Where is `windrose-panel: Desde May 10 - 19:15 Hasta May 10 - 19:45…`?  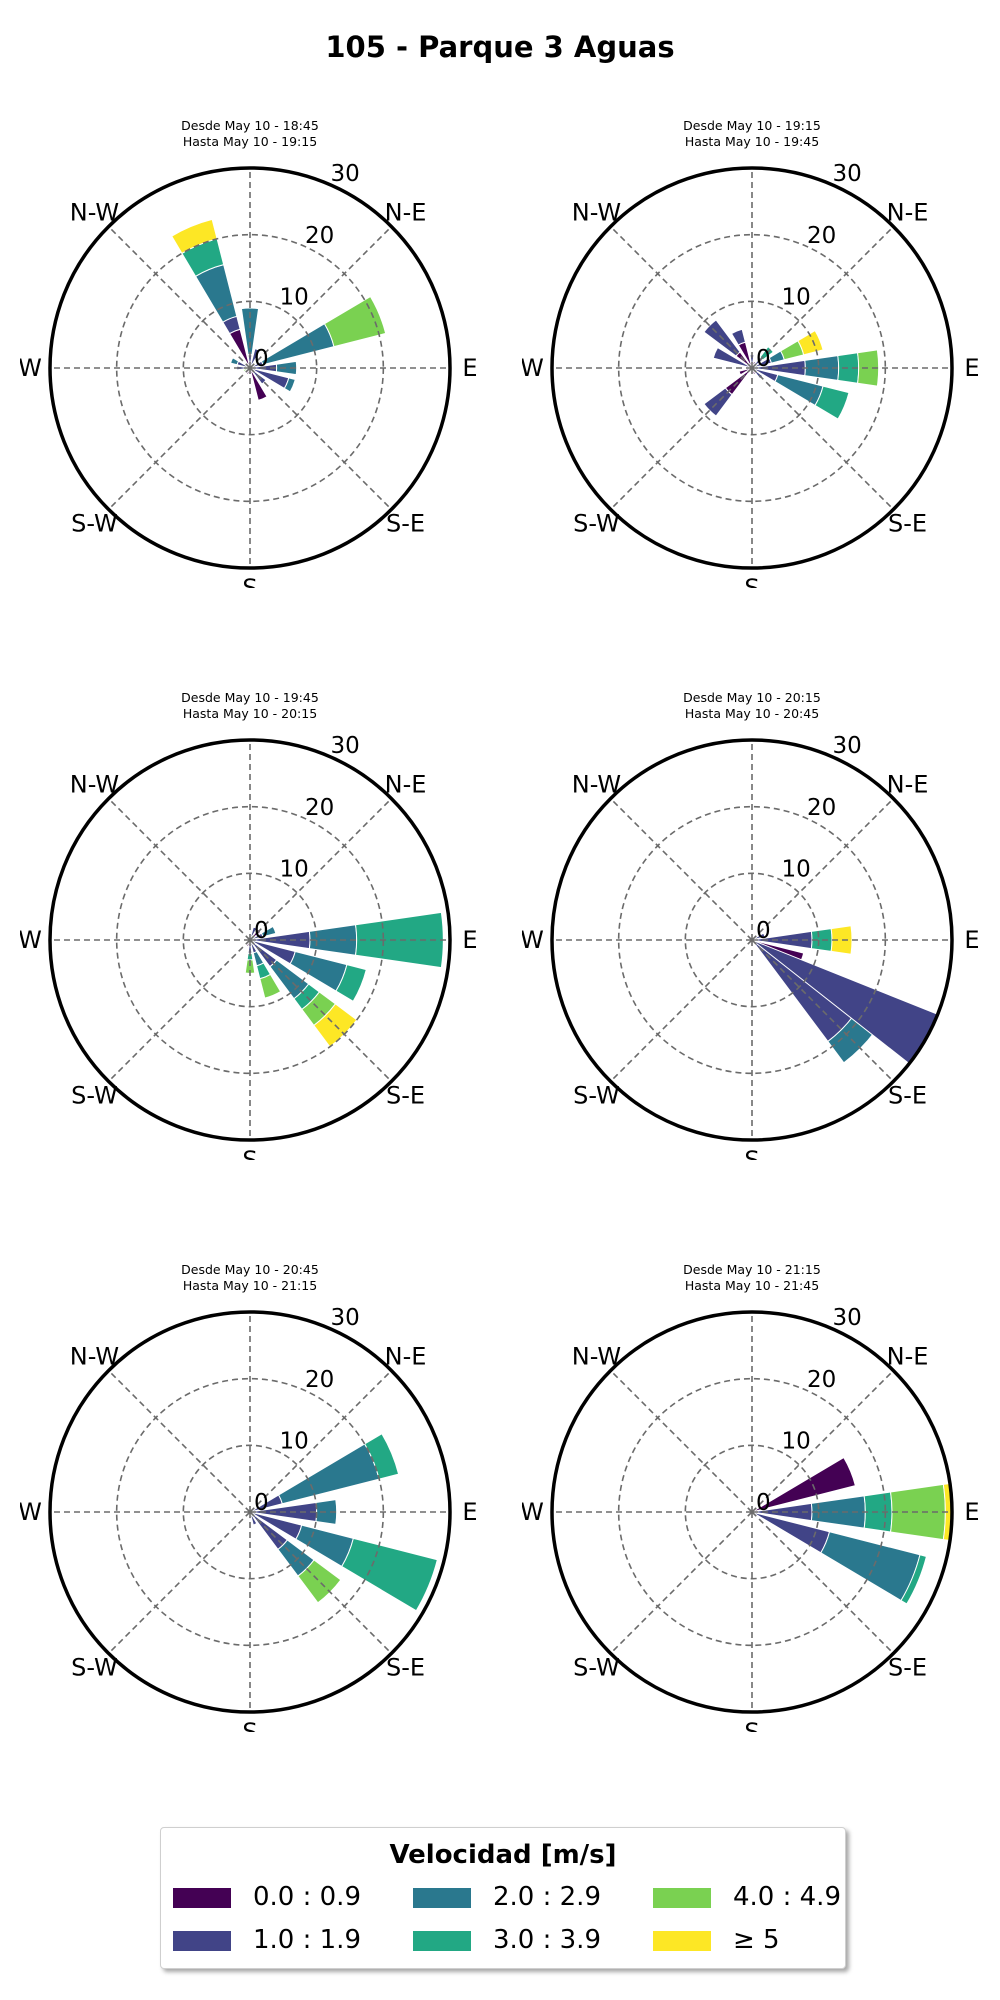
windrose-panel: Desde May 10 - 19:15 Hasta May 10 - 19:45… is located at coordinates (752, 398).